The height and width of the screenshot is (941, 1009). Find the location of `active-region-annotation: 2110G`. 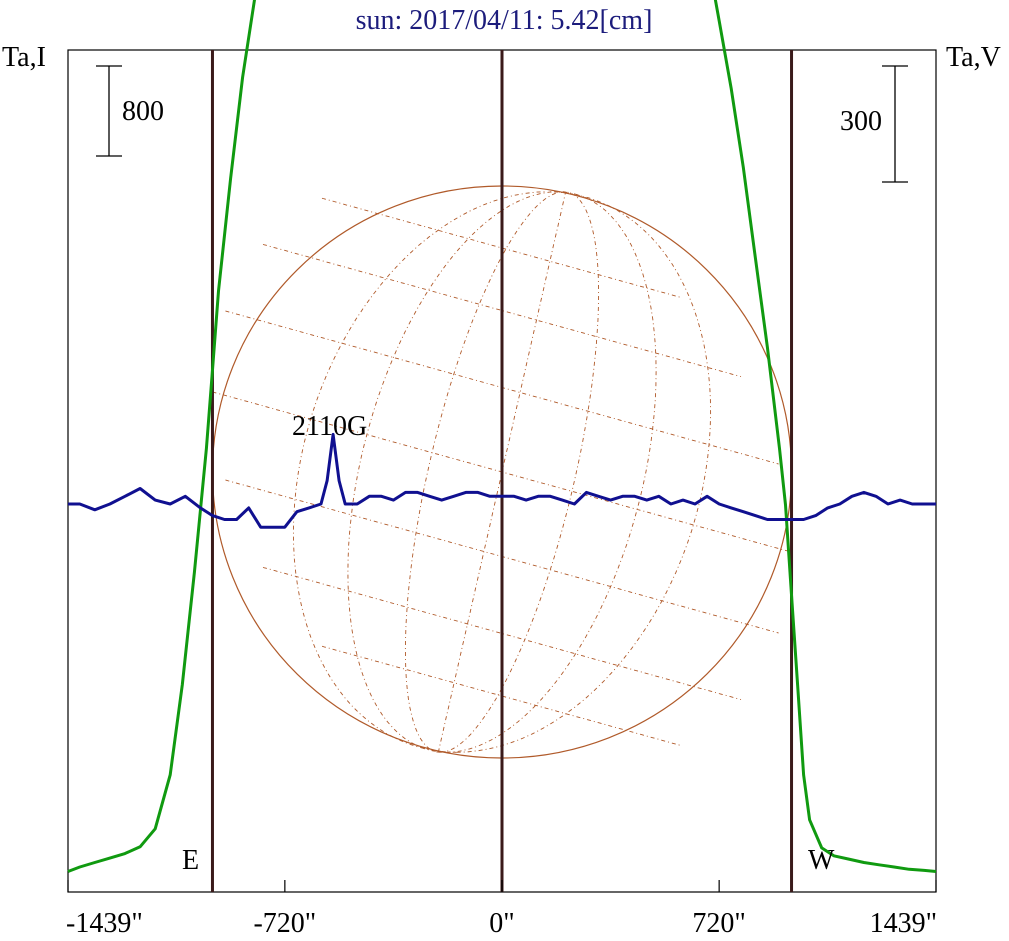

active-region-annotation: 2110G is located at coordinates (329, 426).